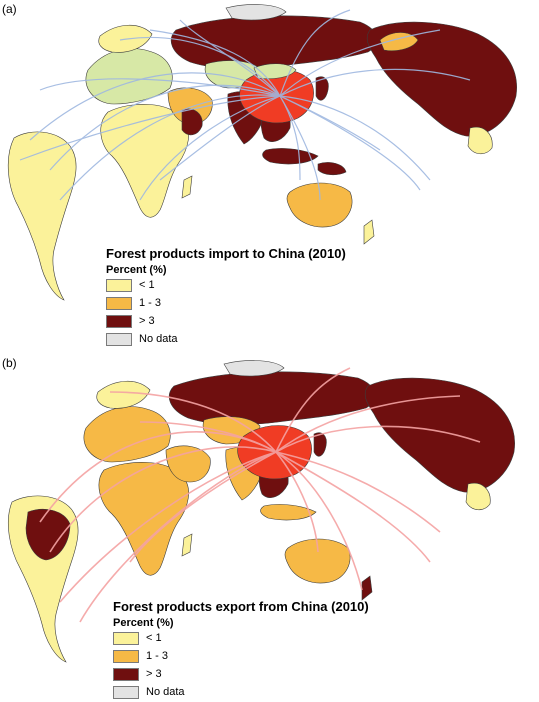 The height and width of the screenshot is (702, 539). I want to click on south-america, so click(42, 216).